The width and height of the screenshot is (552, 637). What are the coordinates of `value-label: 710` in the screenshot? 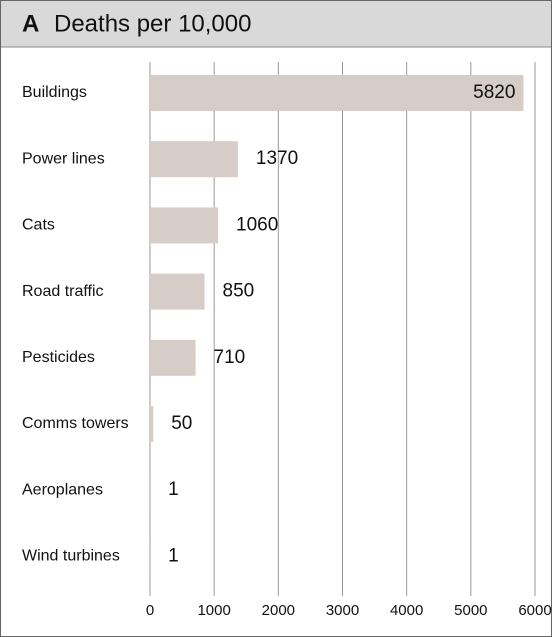 It's located at (230, 357).